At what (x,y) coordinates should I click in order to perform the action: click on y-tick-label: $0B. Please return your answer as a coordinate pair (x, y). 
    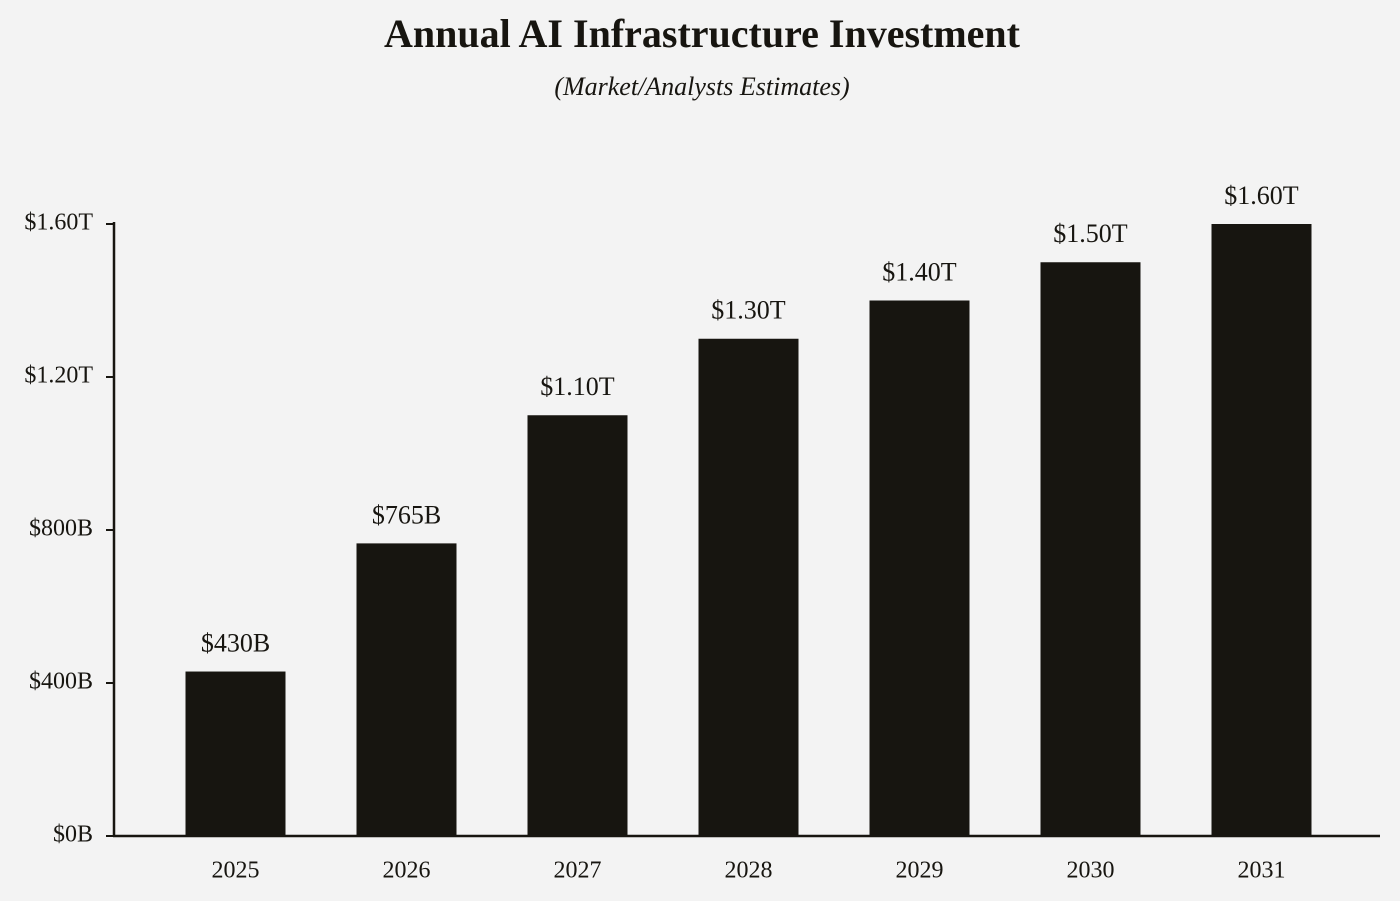
    Looking at the image, I should click on (73, 835).